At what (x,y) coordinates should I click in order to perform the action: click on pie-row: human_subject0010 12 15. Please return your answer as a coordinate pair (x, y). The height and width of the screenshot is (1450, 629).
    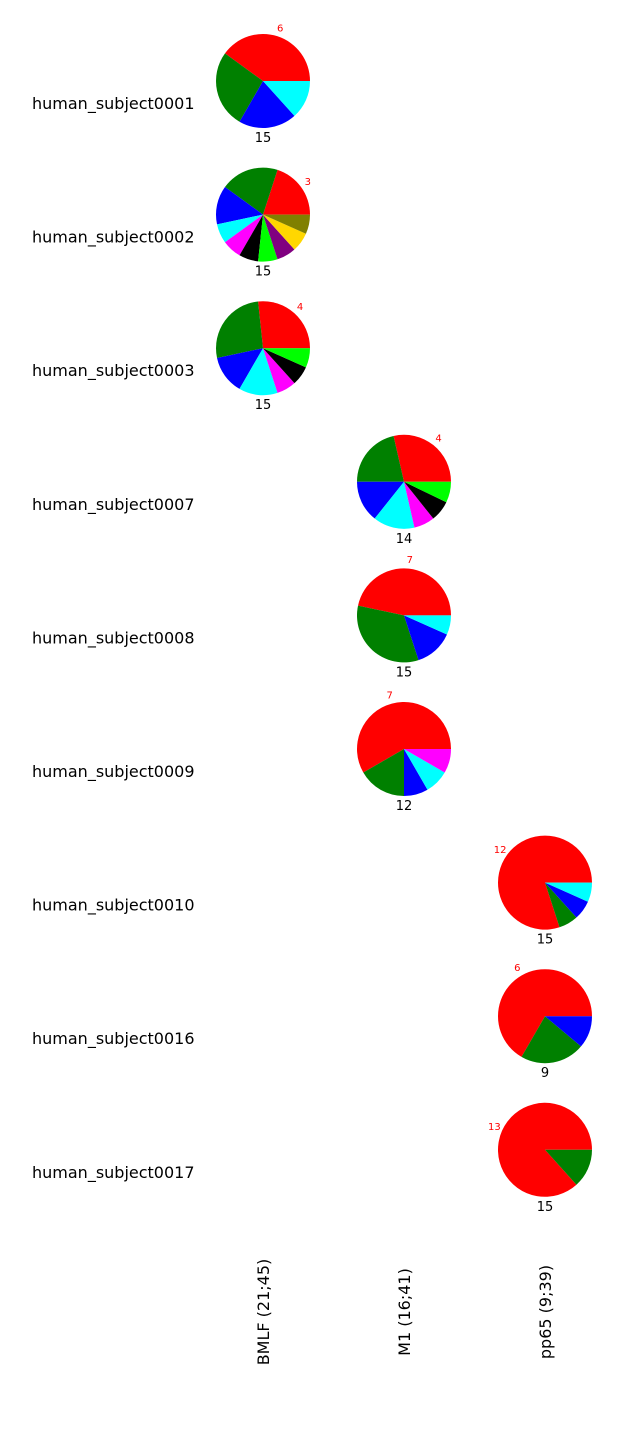
    Looking at the image, I should click on (312, 891).